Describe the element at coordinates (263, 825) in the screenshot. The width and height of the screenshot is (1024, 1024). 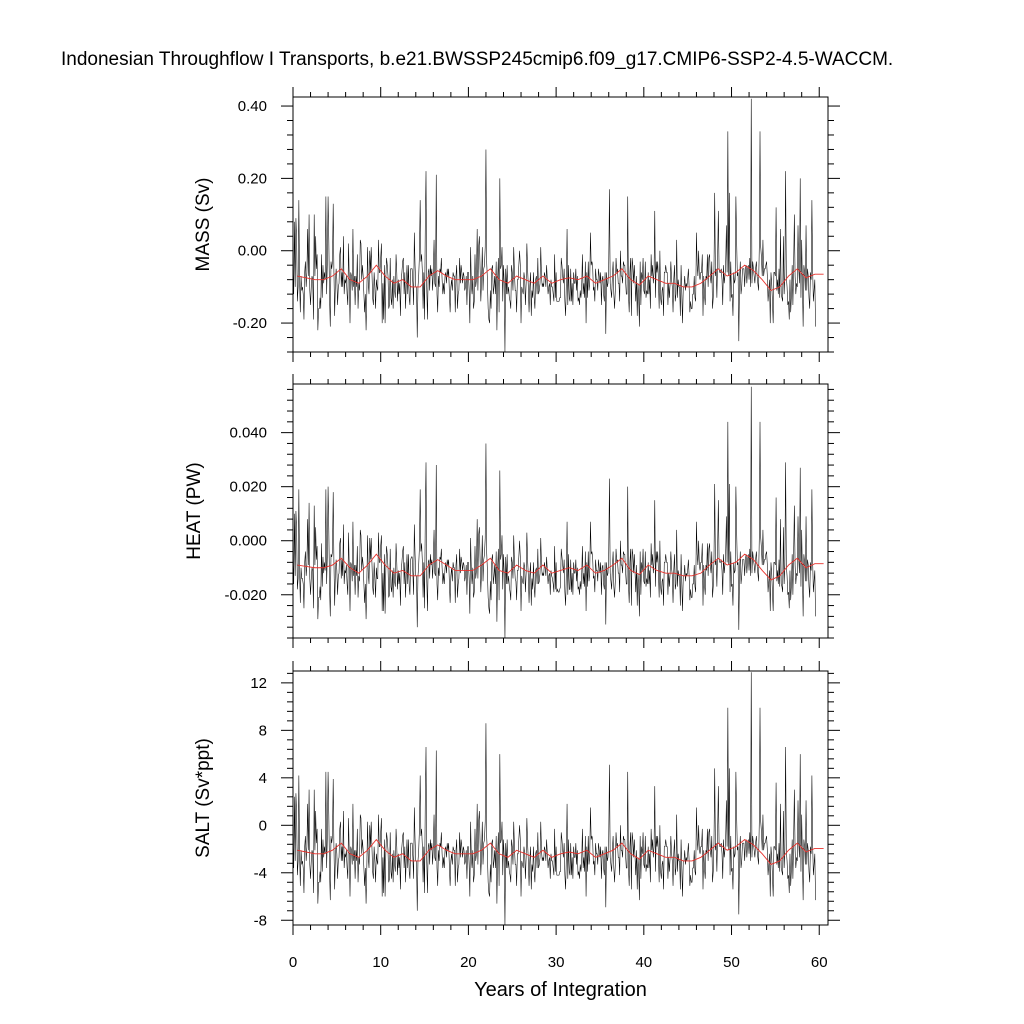
I see `salt-y-tick-label: 0` at that location.